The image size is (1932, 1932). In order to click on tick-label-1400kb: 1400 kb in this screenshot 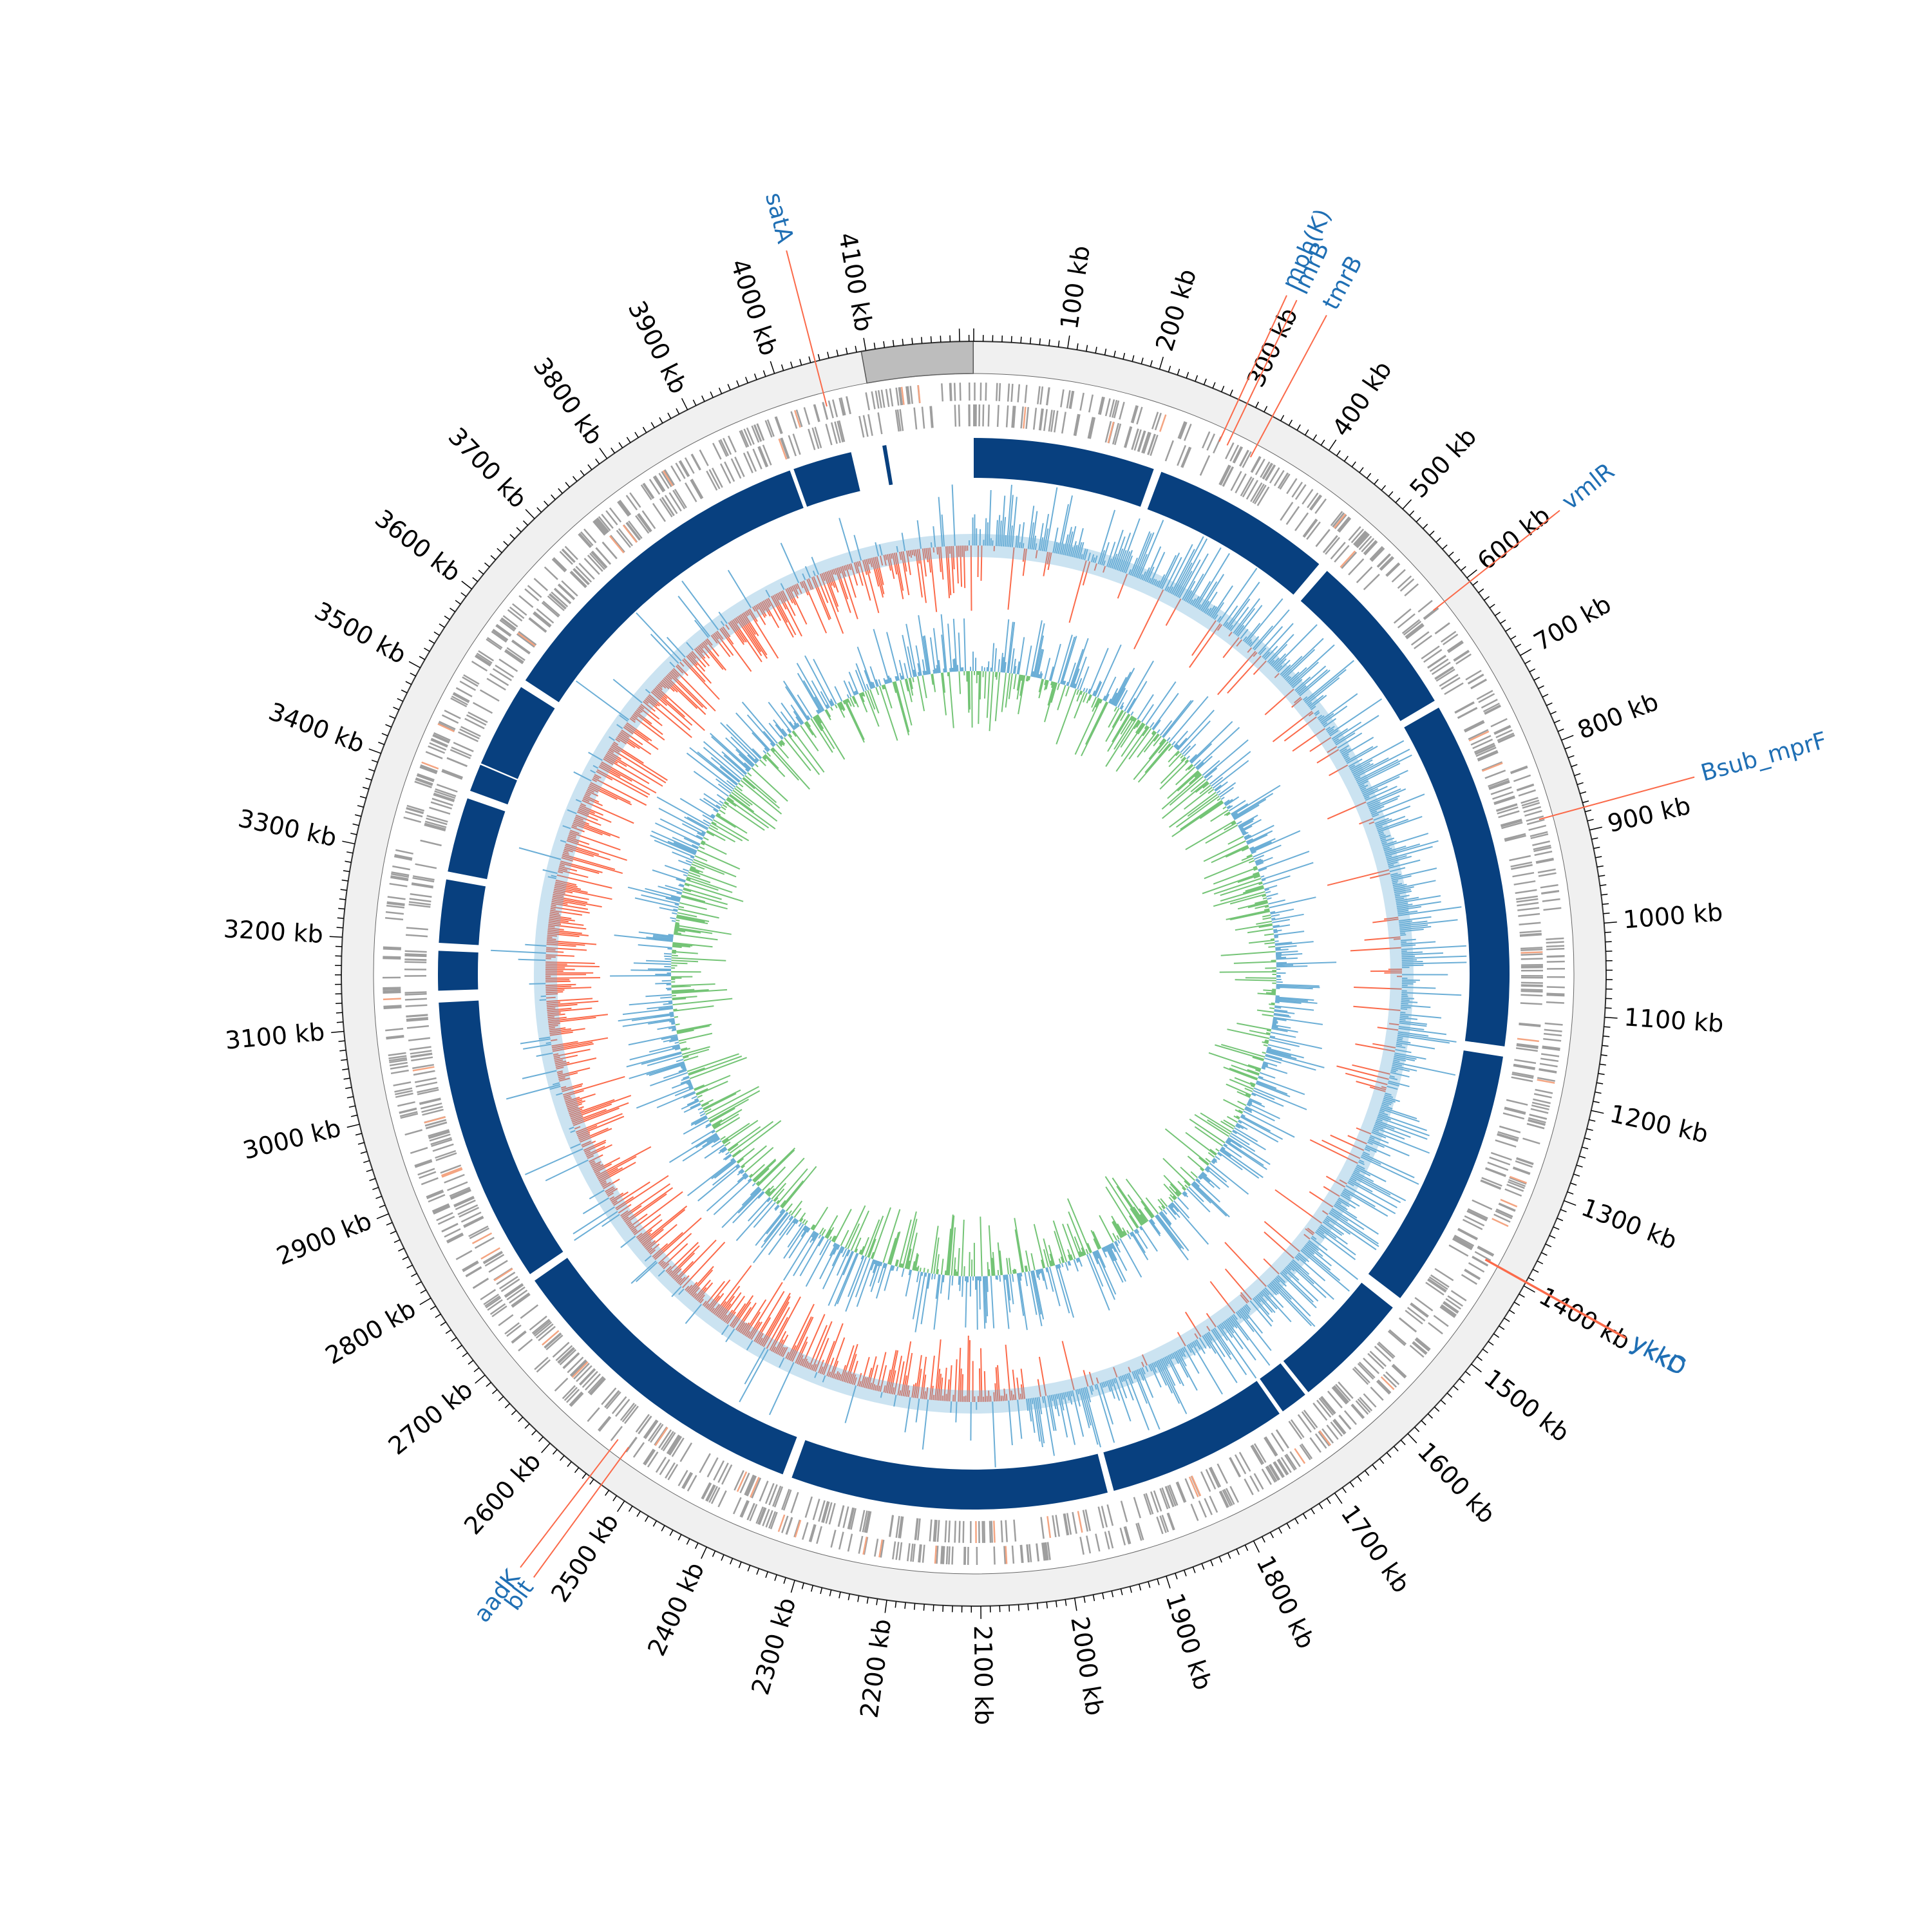, I will do `click(1585, 1319)`.